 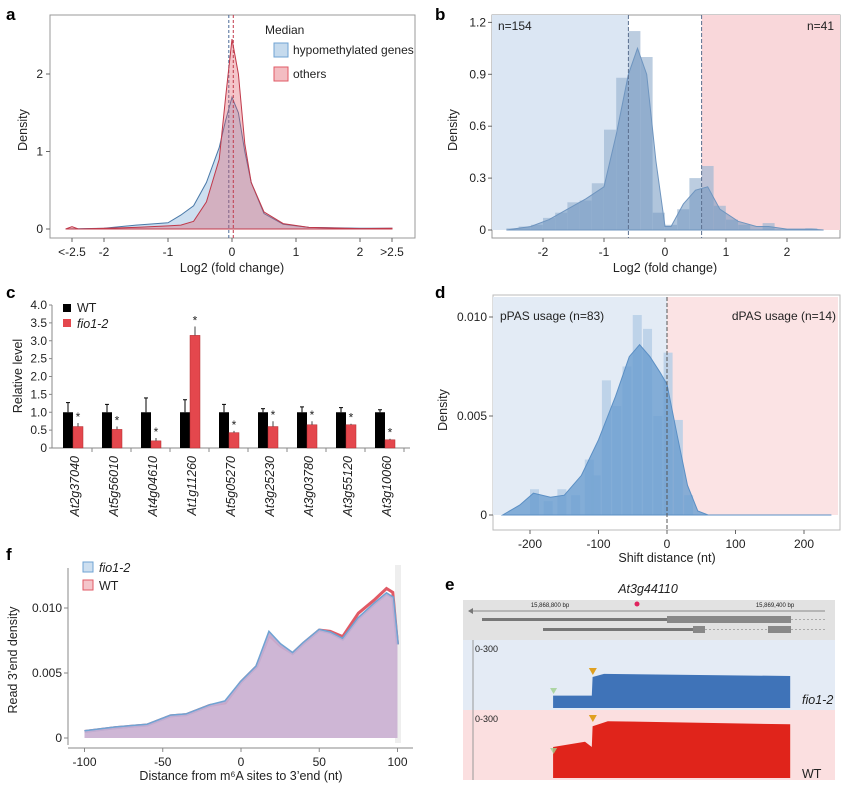 What do you see at coordinates (699, 629) in the screenshot?
I see `transcript-2-exon` at bounding box center [699, 629].